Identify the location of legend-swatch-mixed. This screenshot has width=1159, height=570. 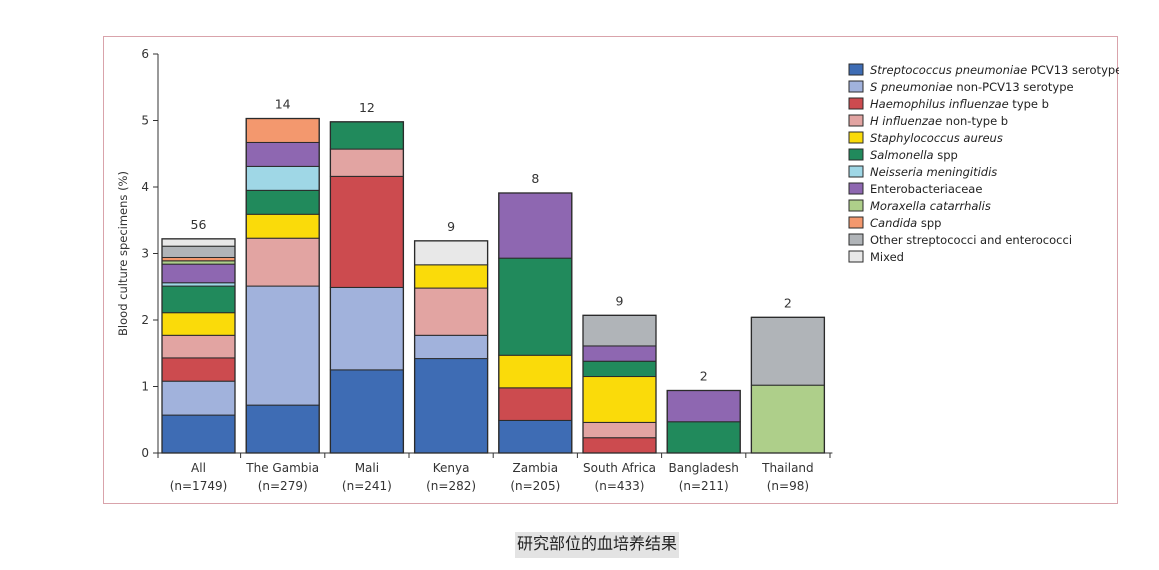
(856, 256).